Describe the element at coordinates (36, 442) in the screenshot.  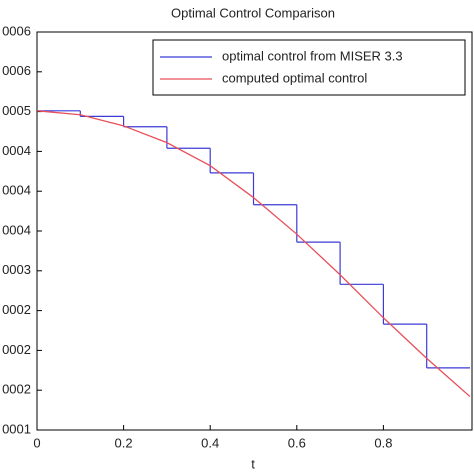
I see `x-tick-label: 0` at that location.